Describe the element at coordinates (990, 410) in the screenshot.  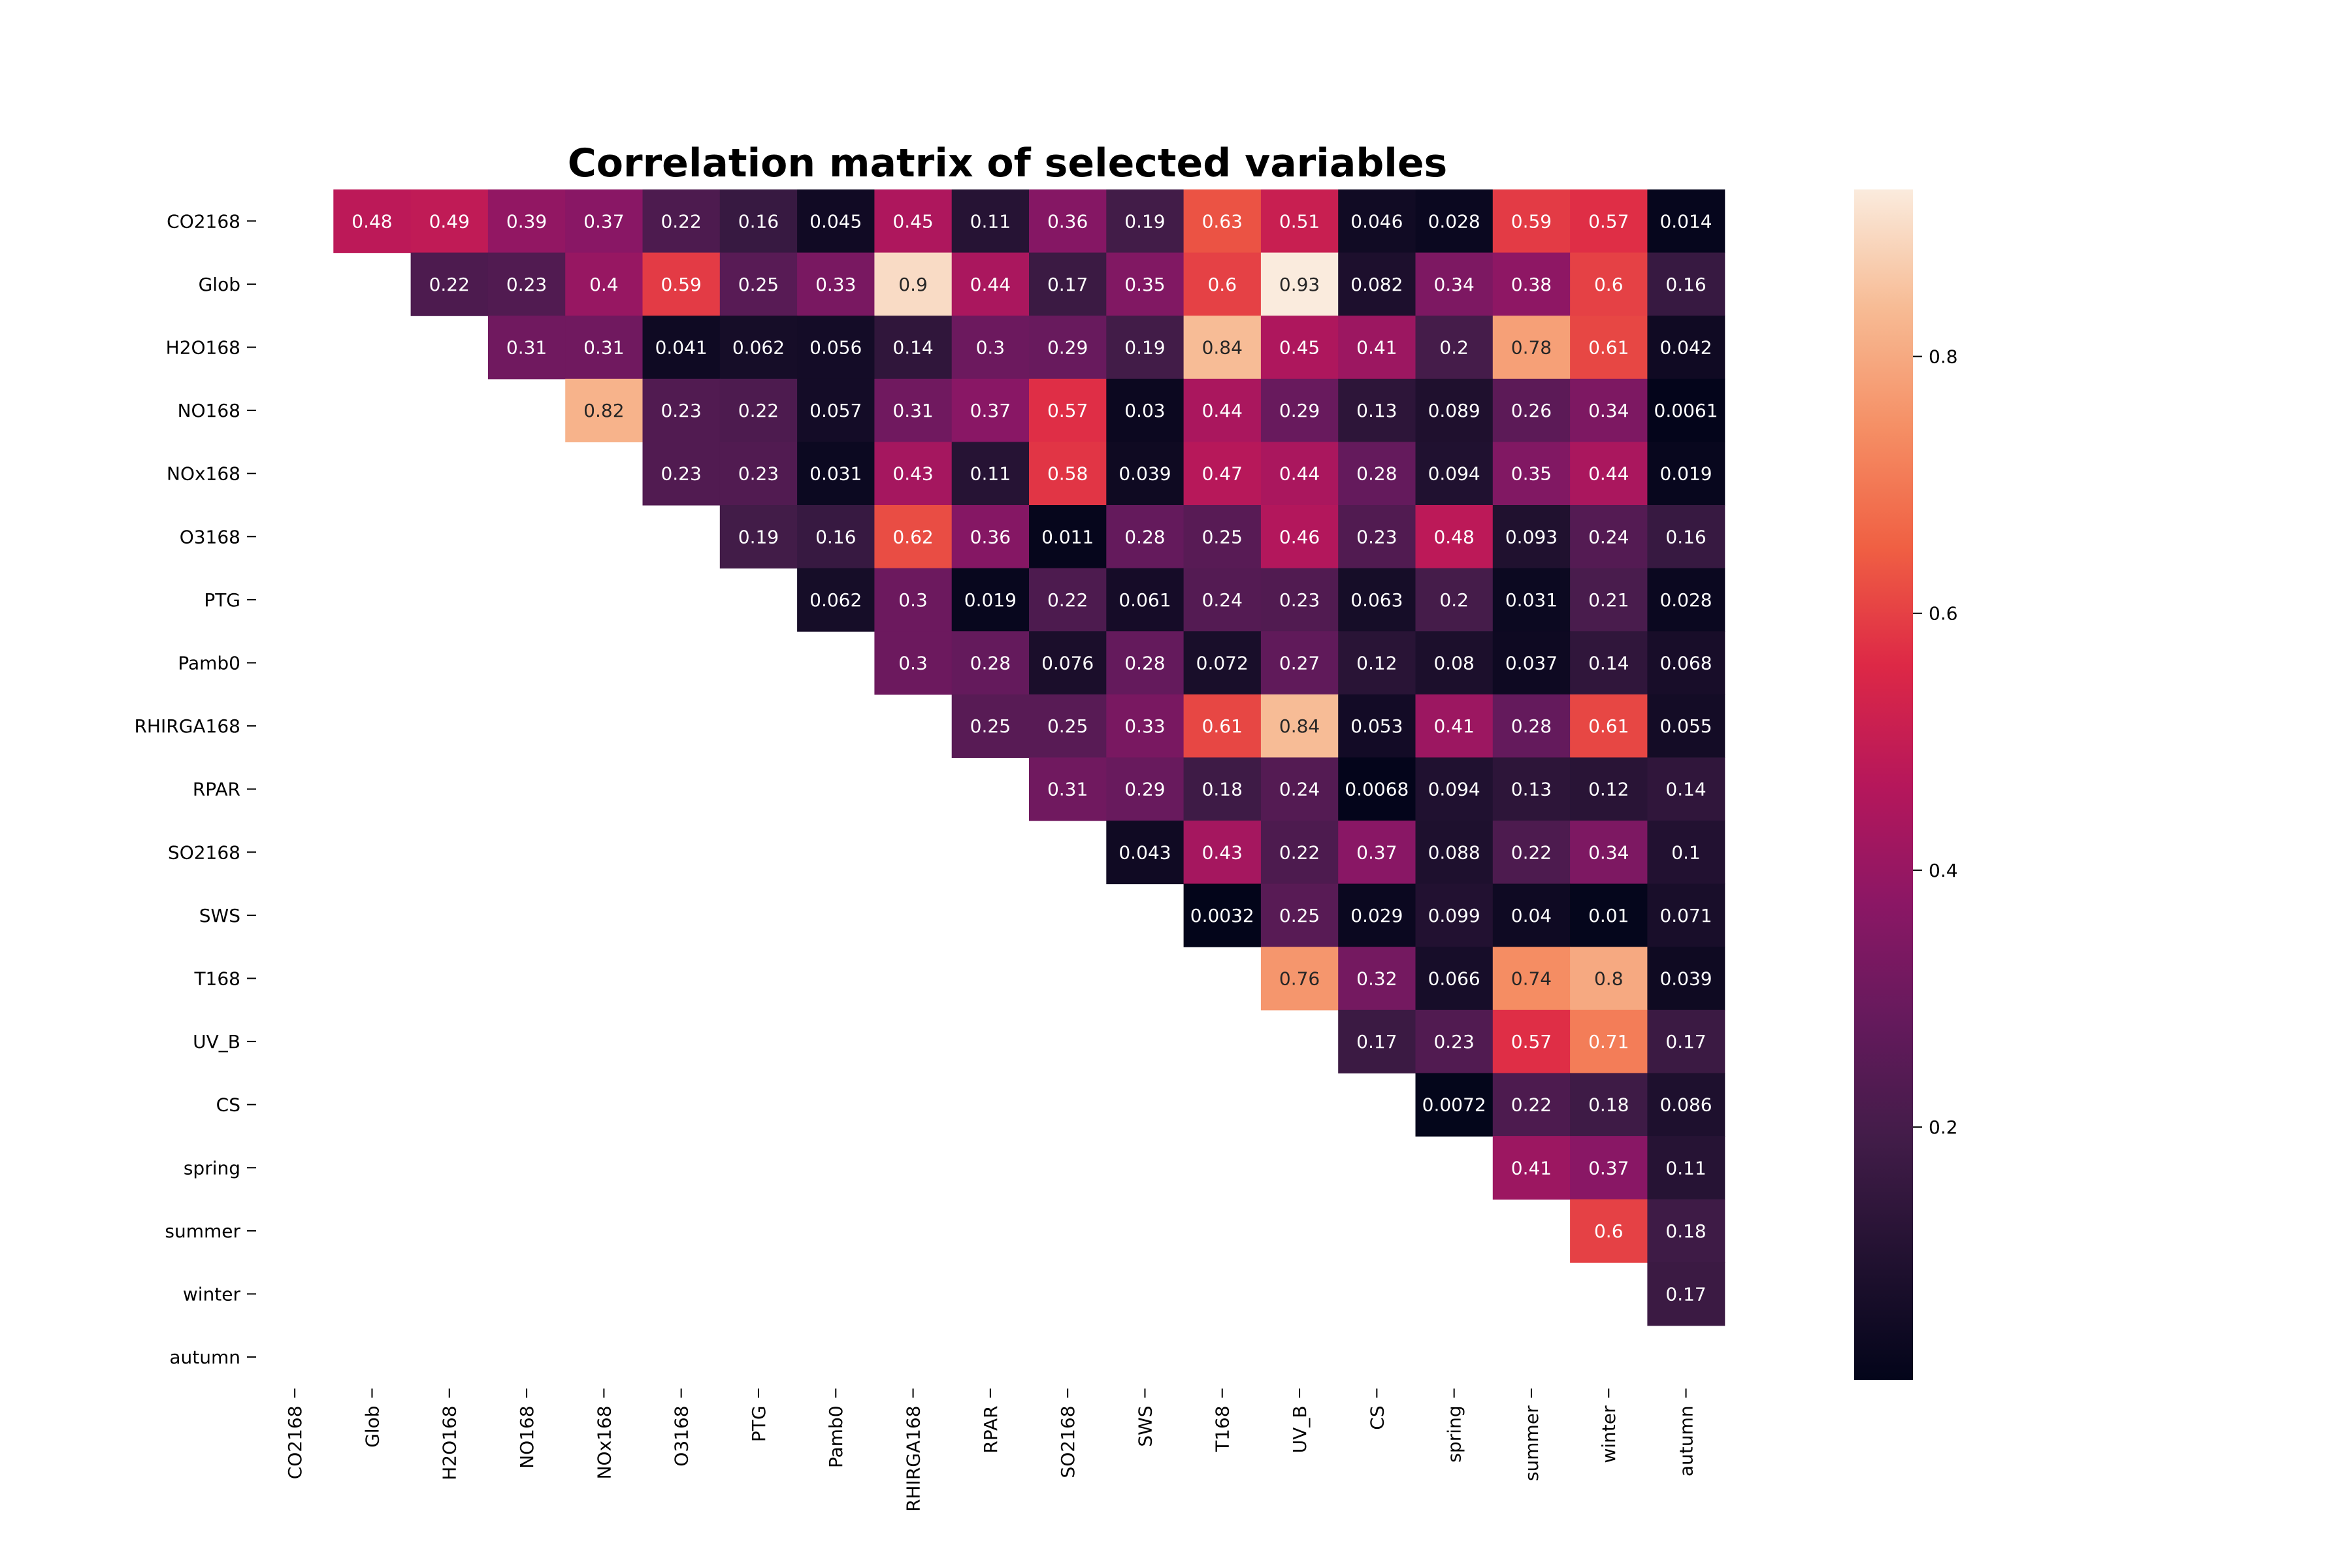
I see `cell-value-label: 0.37` at that location.